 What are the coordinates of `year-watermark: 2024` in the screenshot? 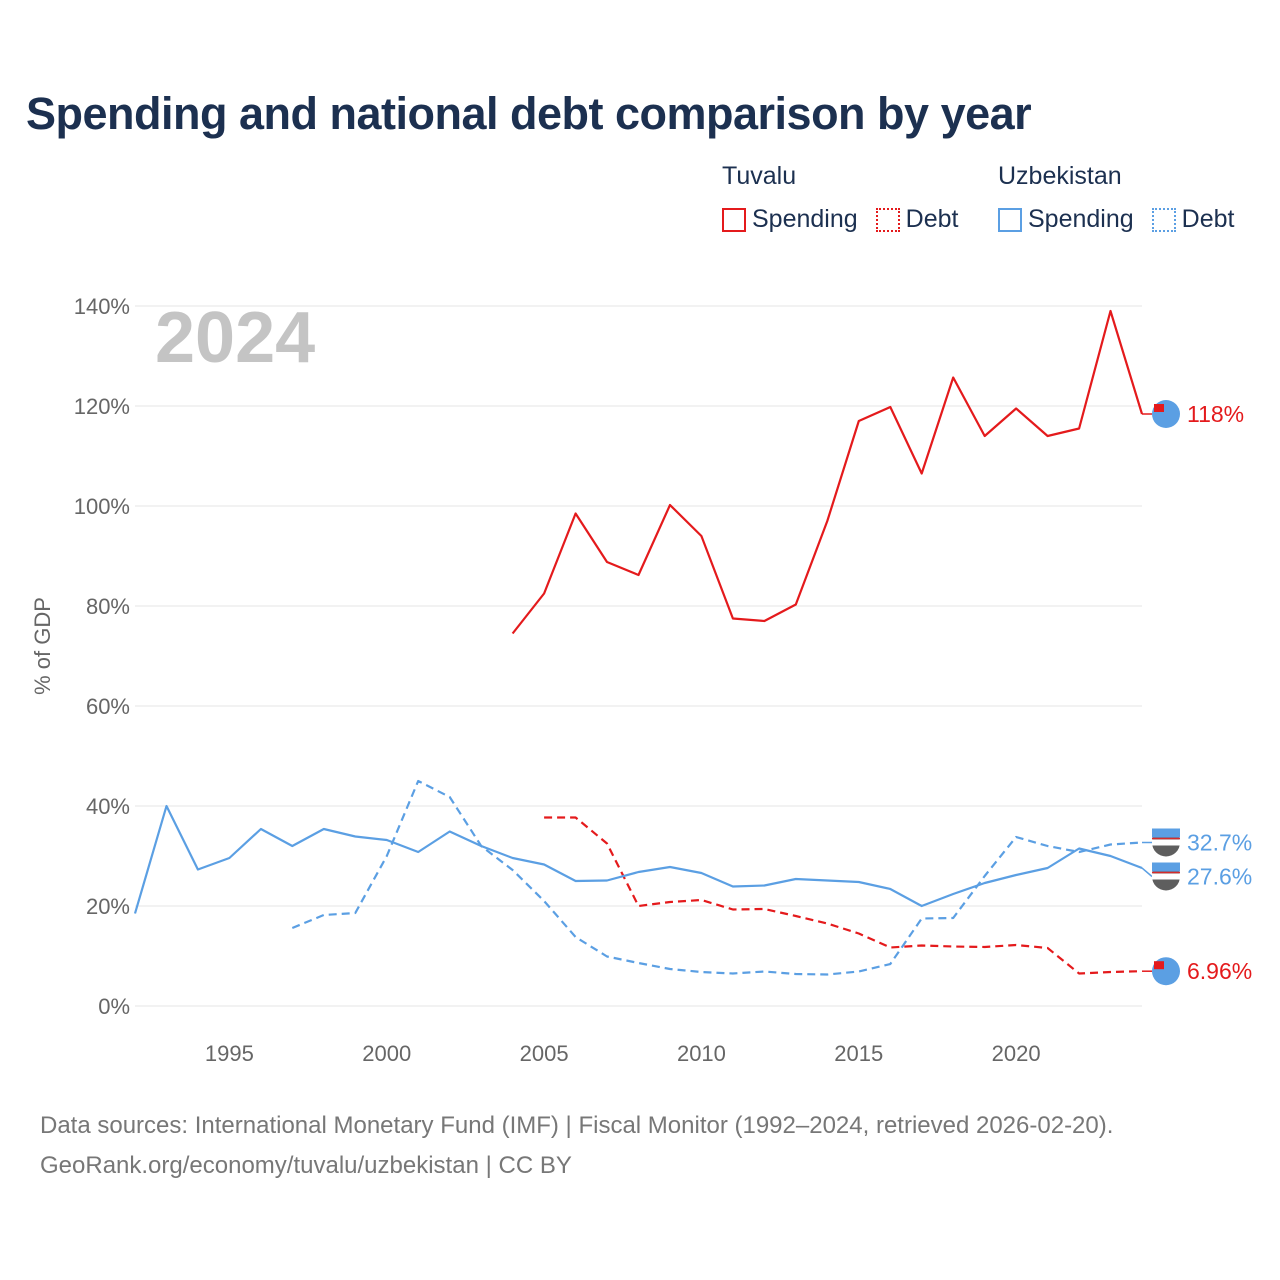 It's located at (235, 338).